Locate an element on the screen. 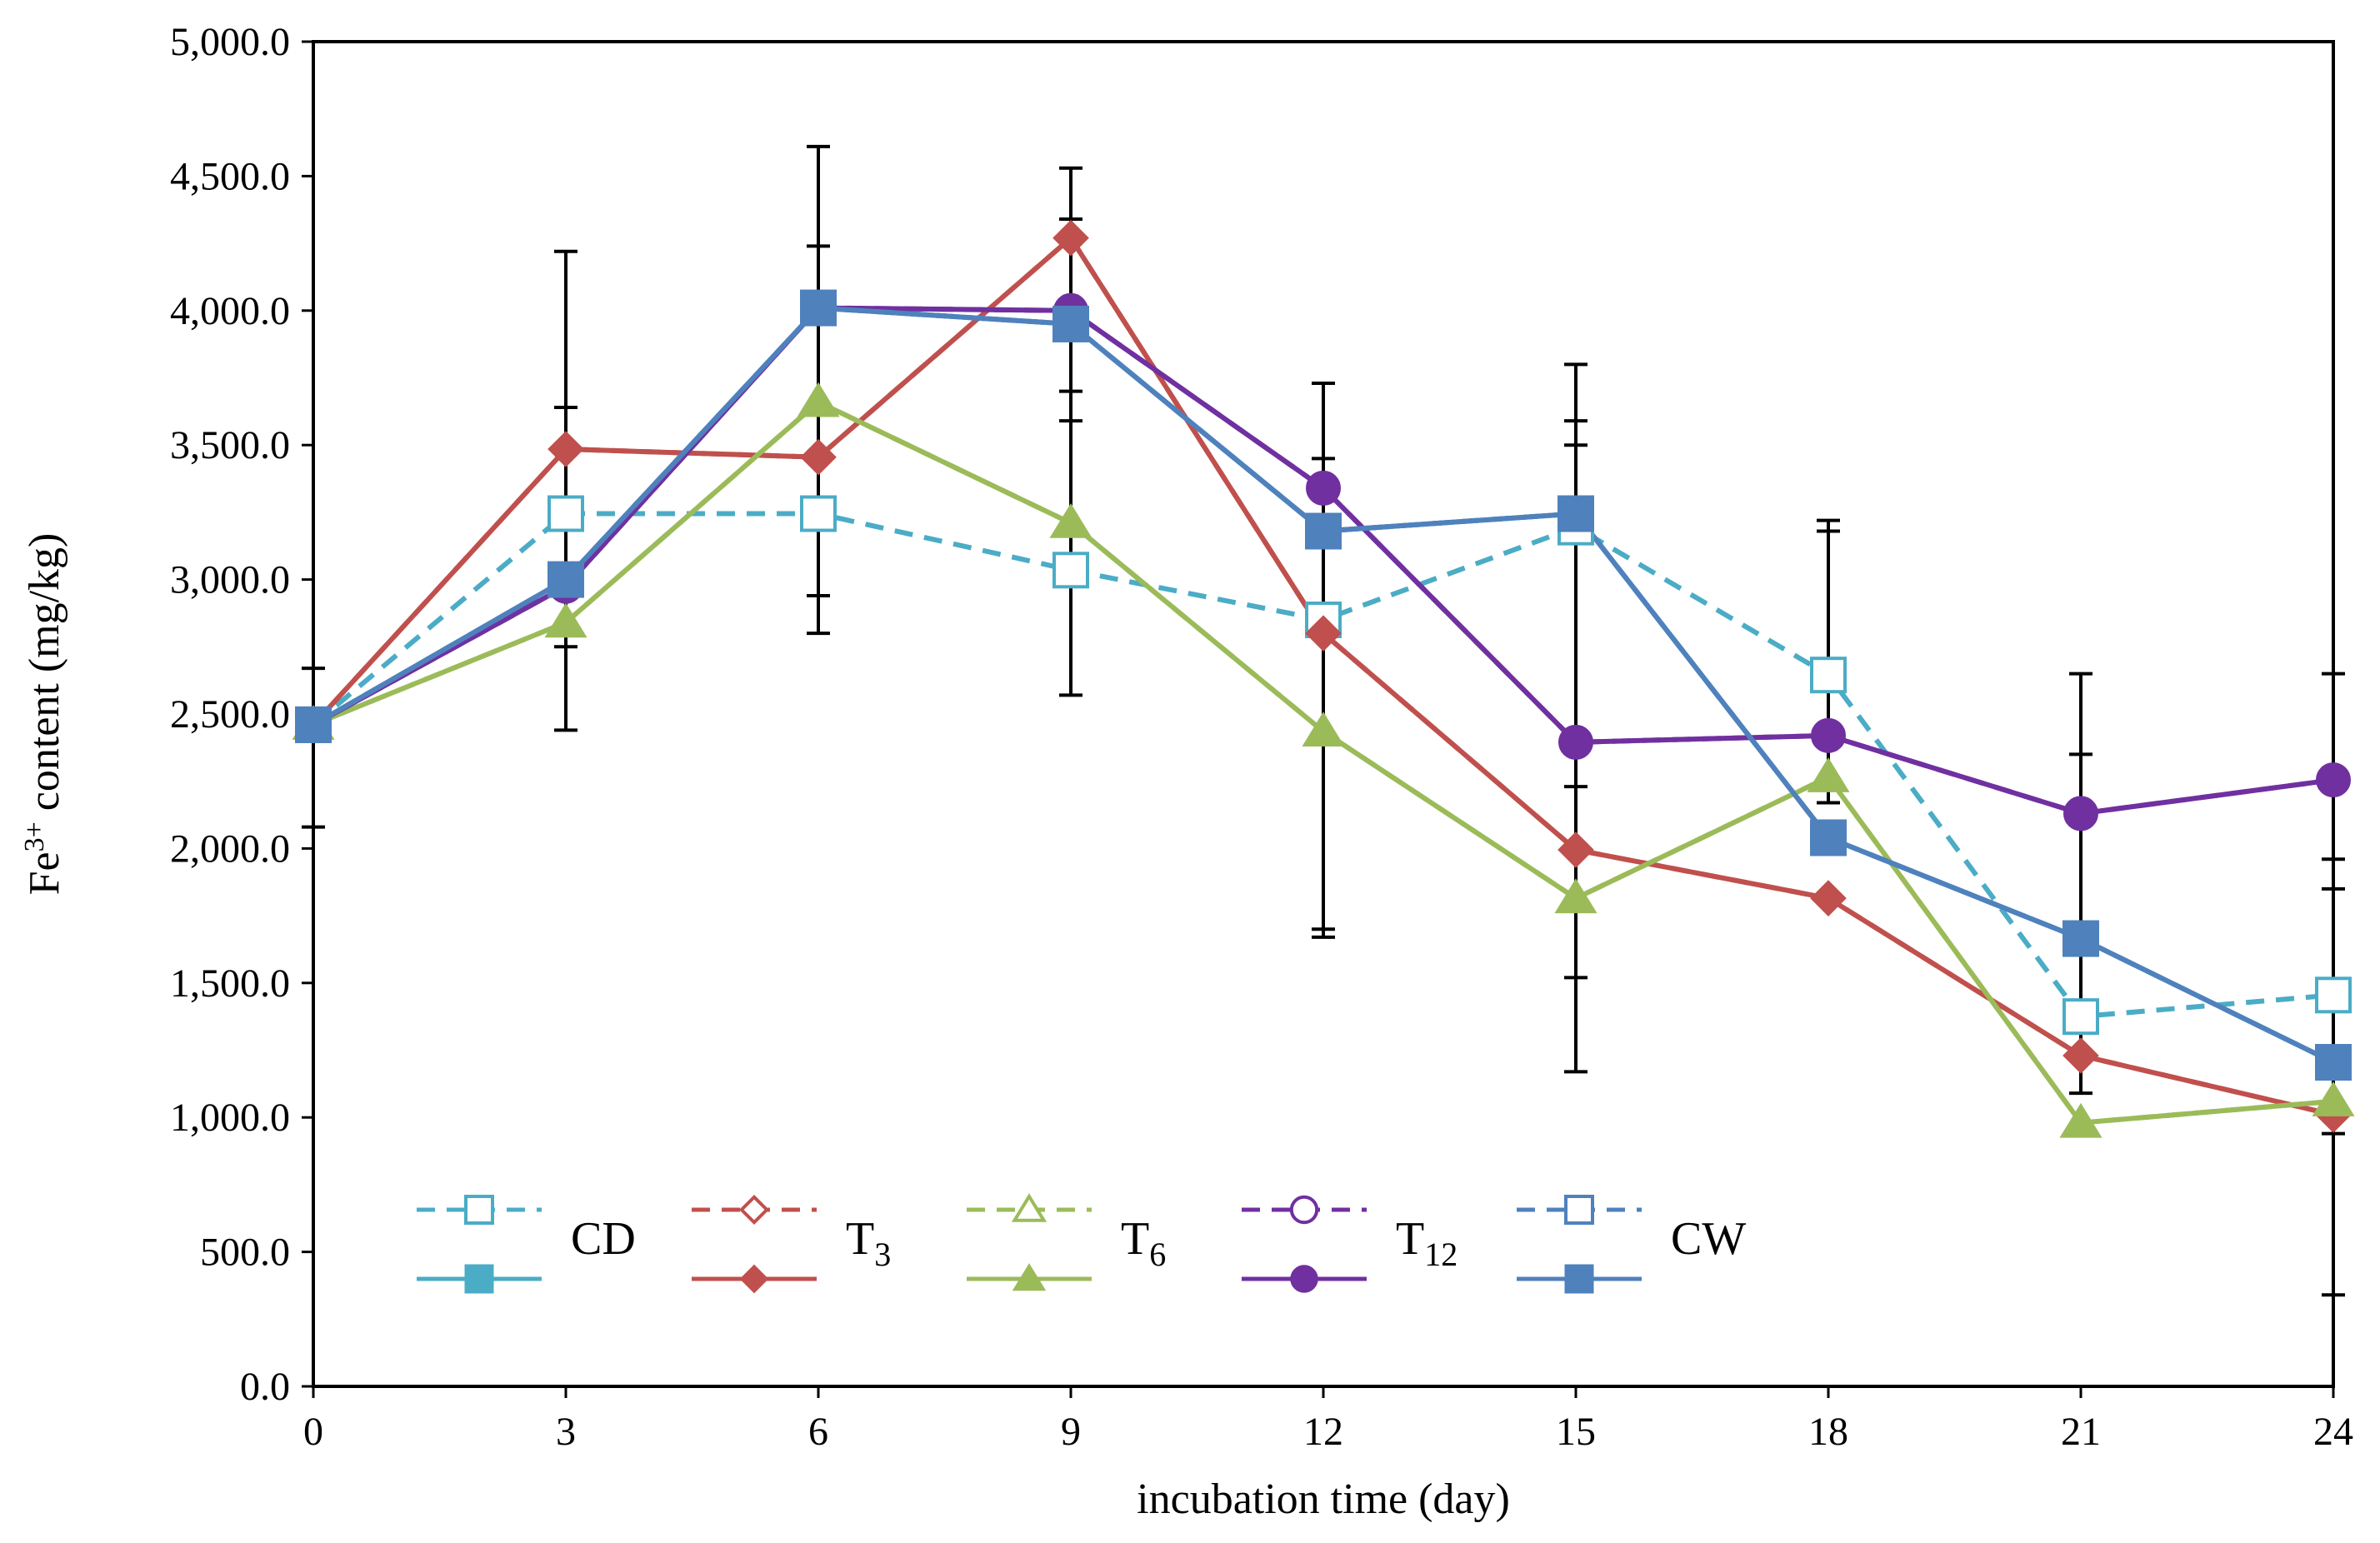  x-tick-label: 15 is located at coordinates (1576, 1432).